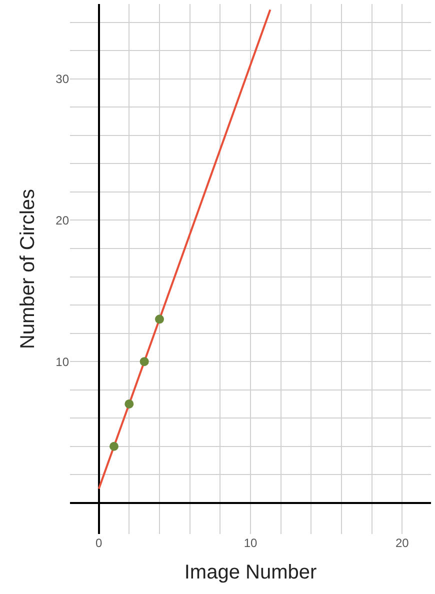 The width and height of the screenshot is (435, 594). Describe the element at coordinates (403, 543) in the screenshot. I see `x-tick-label: 20` at that location.